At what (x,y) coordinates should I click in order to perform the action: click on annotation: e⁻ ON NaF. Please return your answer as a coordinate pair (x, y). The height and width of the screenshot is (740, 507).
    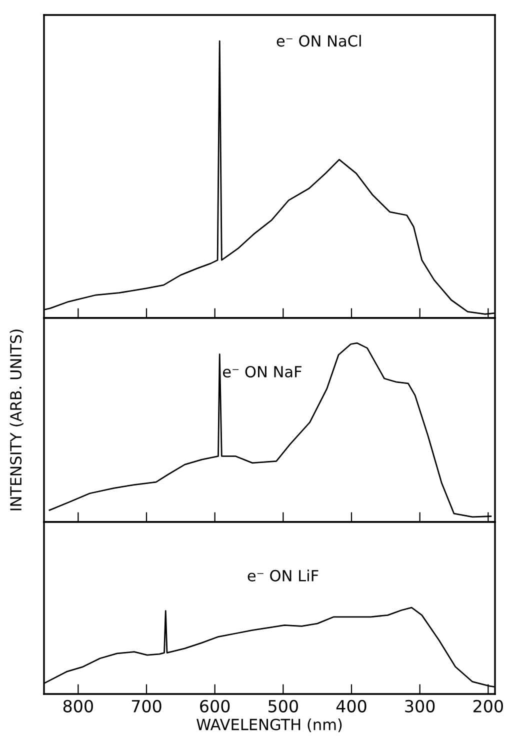
    Looking at the image, I should click on (262, 372).